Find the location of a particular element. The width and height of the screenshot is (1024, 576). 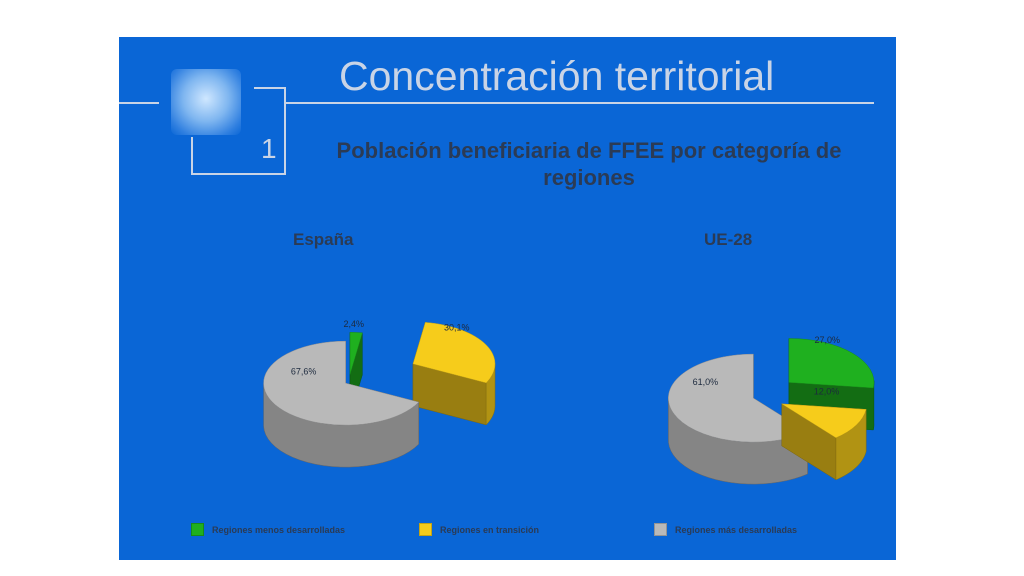

title-underline is located at coordinates (579, 103).